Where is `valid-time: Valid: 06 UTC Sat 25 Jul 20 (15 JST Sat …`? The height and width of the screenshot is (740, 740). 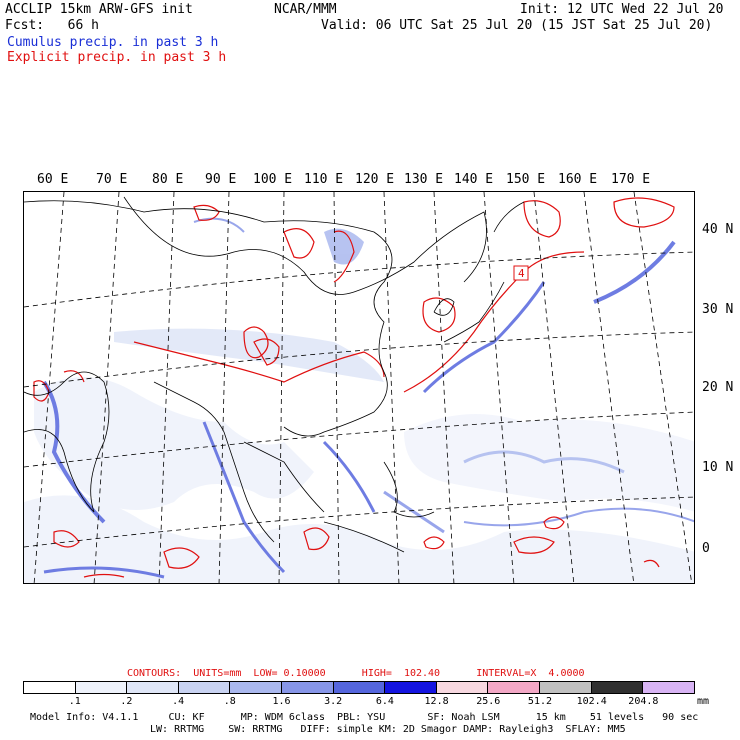
valid-time: Valid: 06 UTC Sat 25 Jul 20 (15 JST Sat … is located at coordinates (517, 25).